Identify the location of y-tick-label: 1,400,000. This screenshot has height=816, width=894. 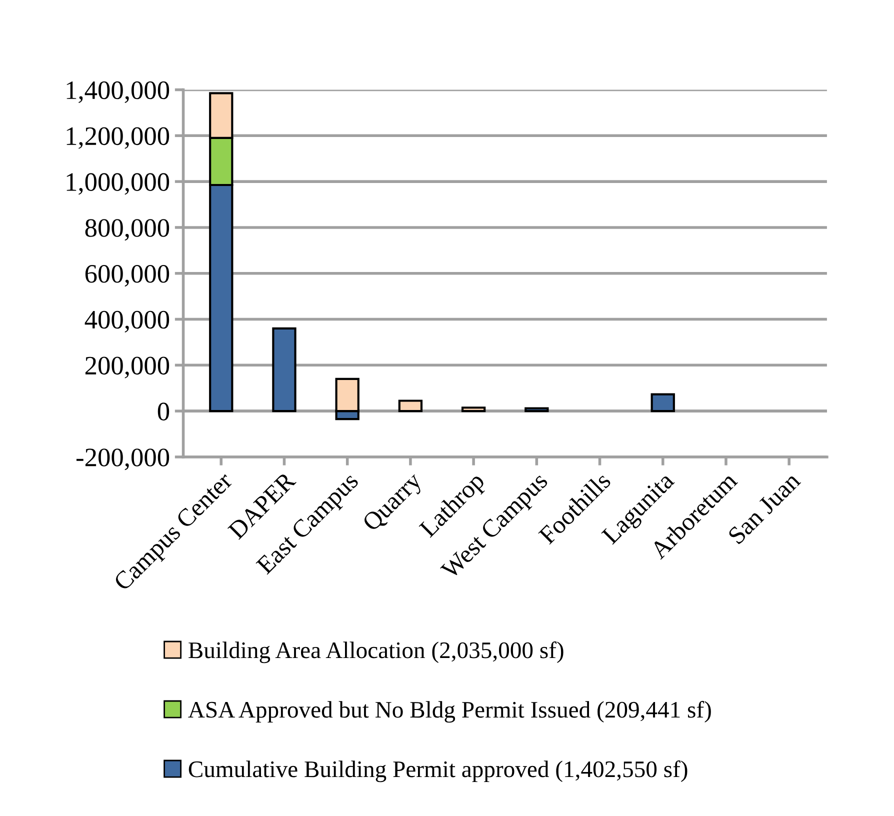
(118, 92).